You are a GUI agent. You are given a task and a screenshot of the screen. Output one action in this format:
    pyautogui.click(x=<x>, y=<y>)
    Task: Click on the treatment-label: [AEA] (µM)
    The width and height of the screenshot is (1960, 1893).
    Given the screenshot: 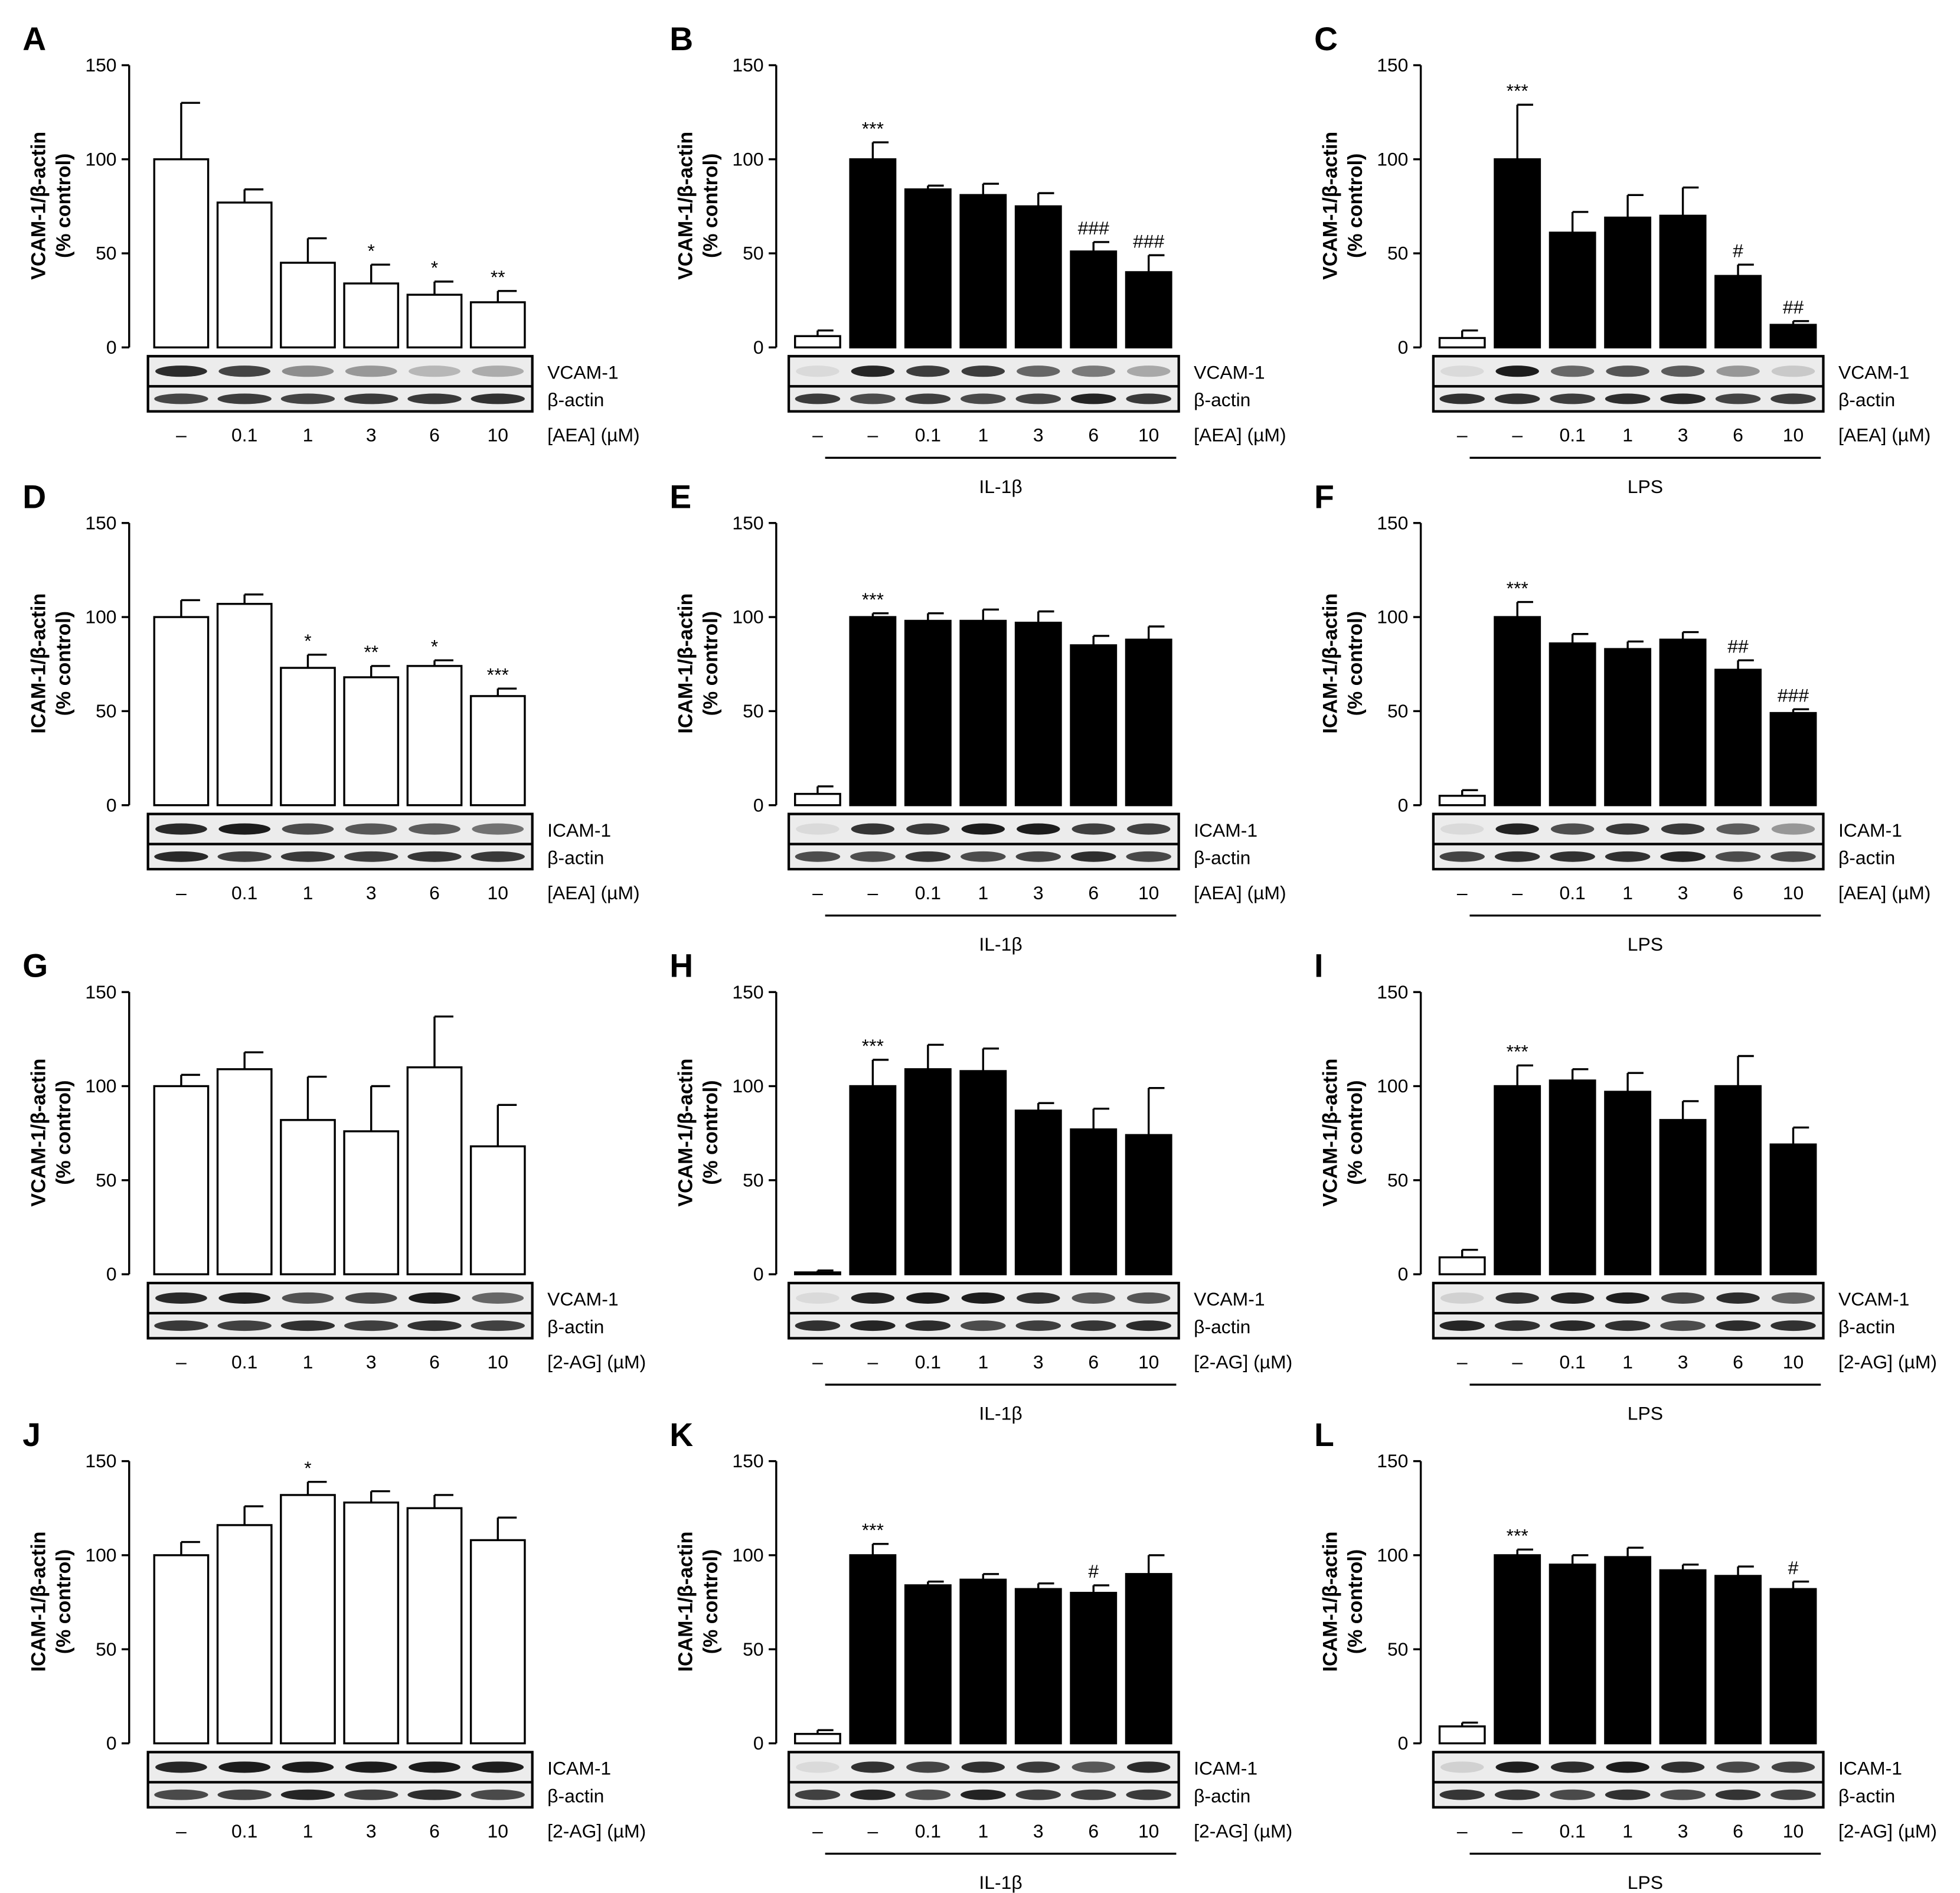 What is the action you would take?
    pyautogui.click(x=593, y=435)
    